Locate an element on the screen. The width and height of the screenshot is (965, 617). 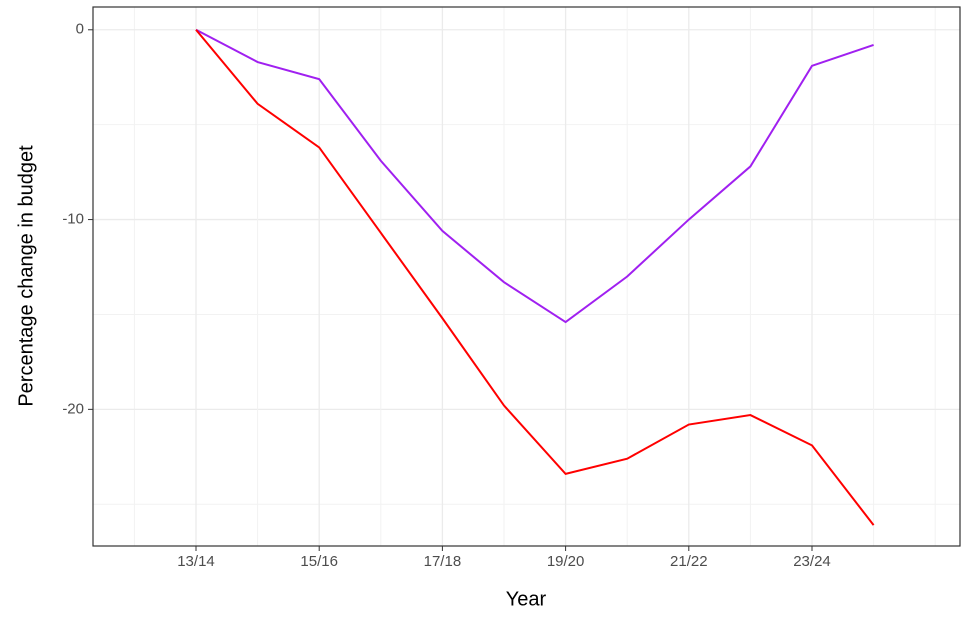
y-tick-label: -20 is located at coordinates (73, 408).